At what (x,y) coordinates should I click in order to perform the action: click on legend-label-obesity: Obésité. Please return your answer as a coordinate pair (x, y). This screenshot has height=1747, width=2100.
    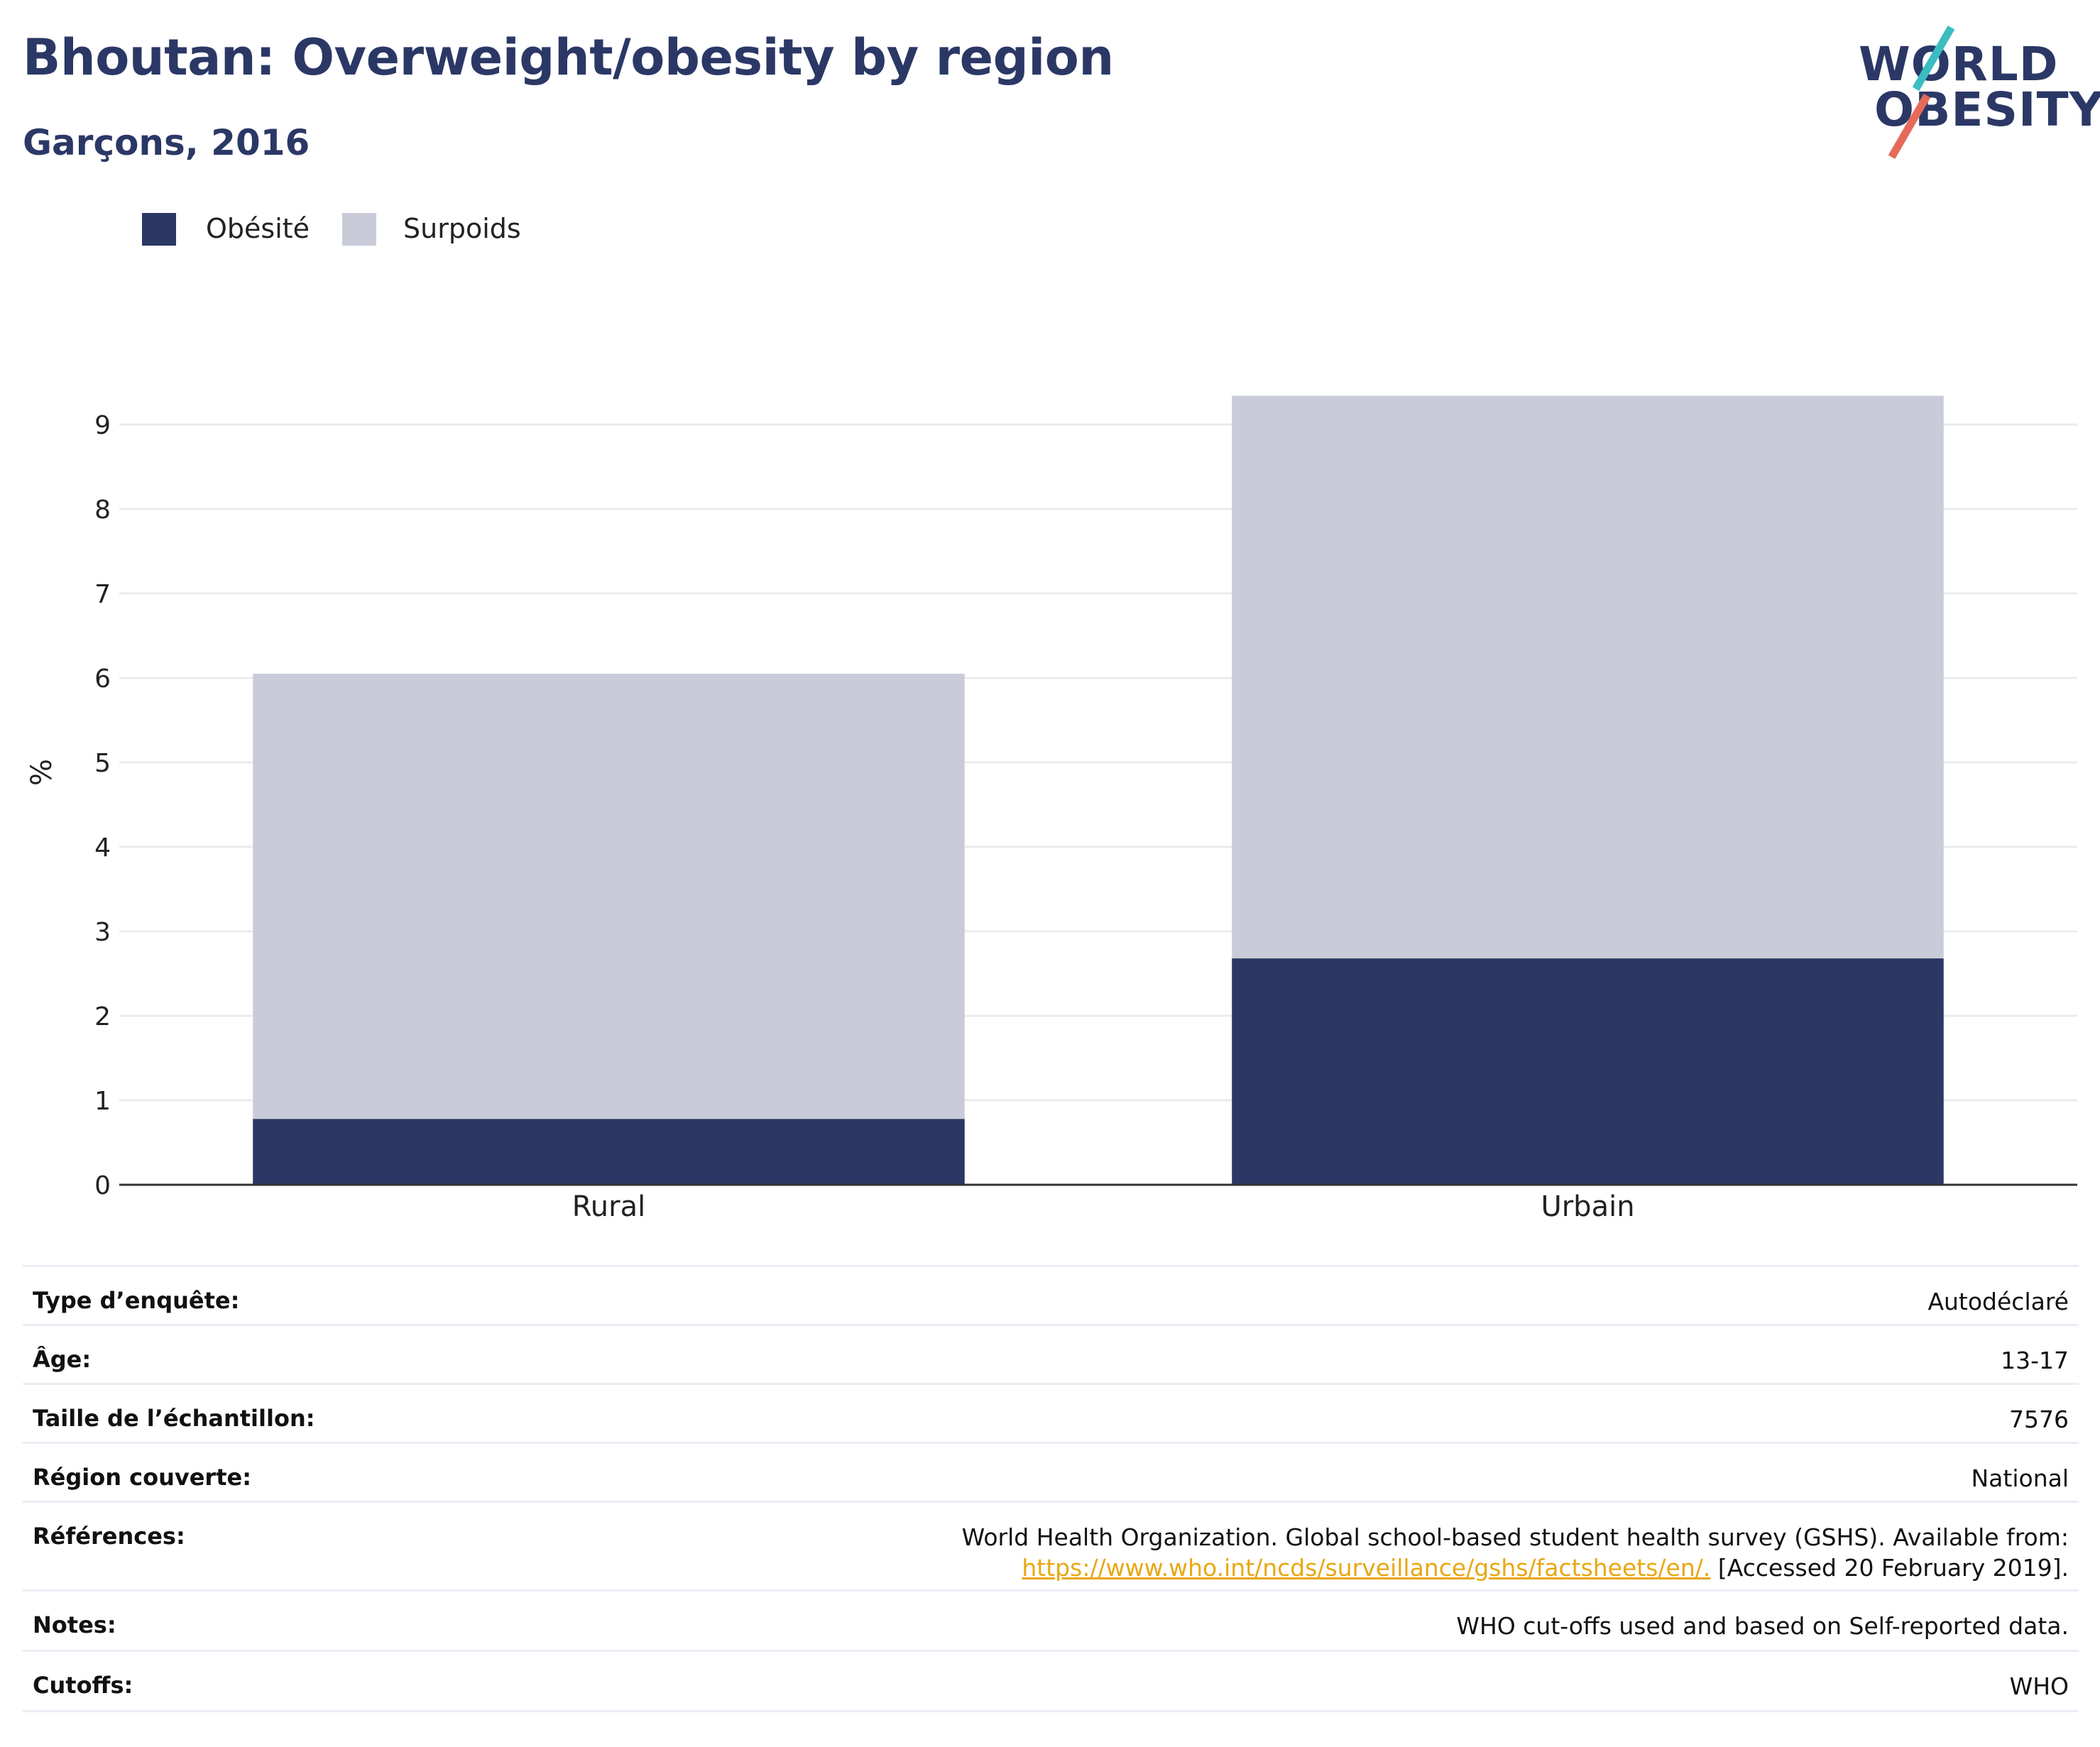
    Looking at the image, I should click on (258, 228).